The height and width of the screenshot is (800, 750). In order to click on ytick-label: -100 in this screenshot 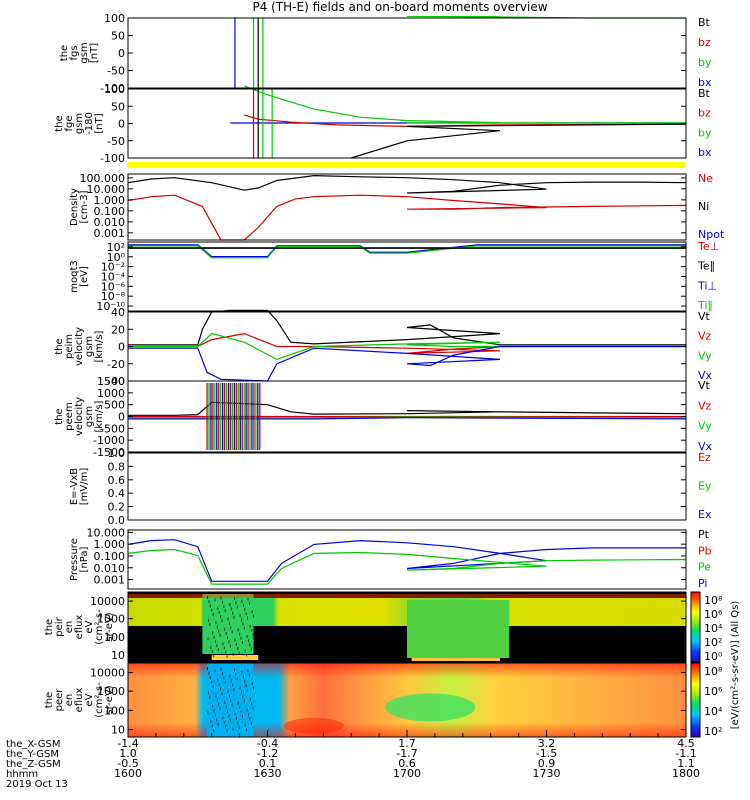, I will do `click(112, 88)`.